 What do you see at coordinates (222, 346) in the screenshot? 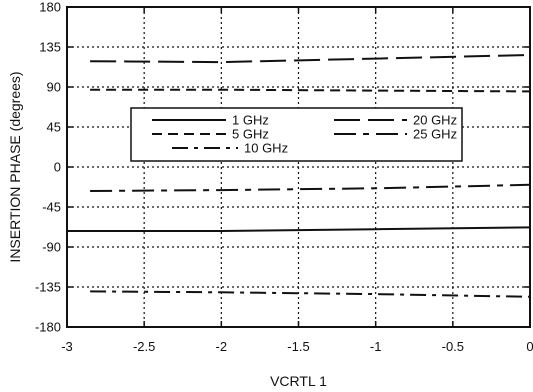
I see `x-tick-label: -2` at bounding box center [222, 346].